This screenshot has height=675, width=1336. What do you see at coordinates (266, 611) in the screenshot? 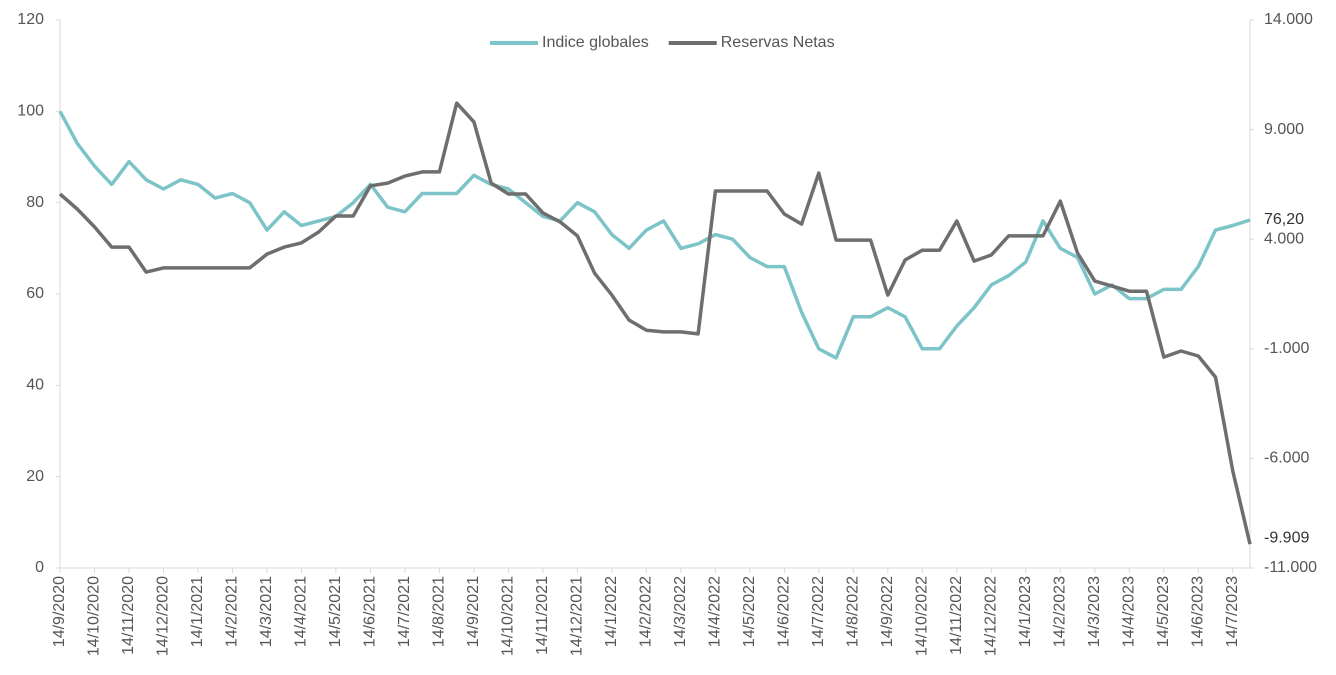
I see `x-tick-label: 14/3/2021` at bounding box center [266, 611].